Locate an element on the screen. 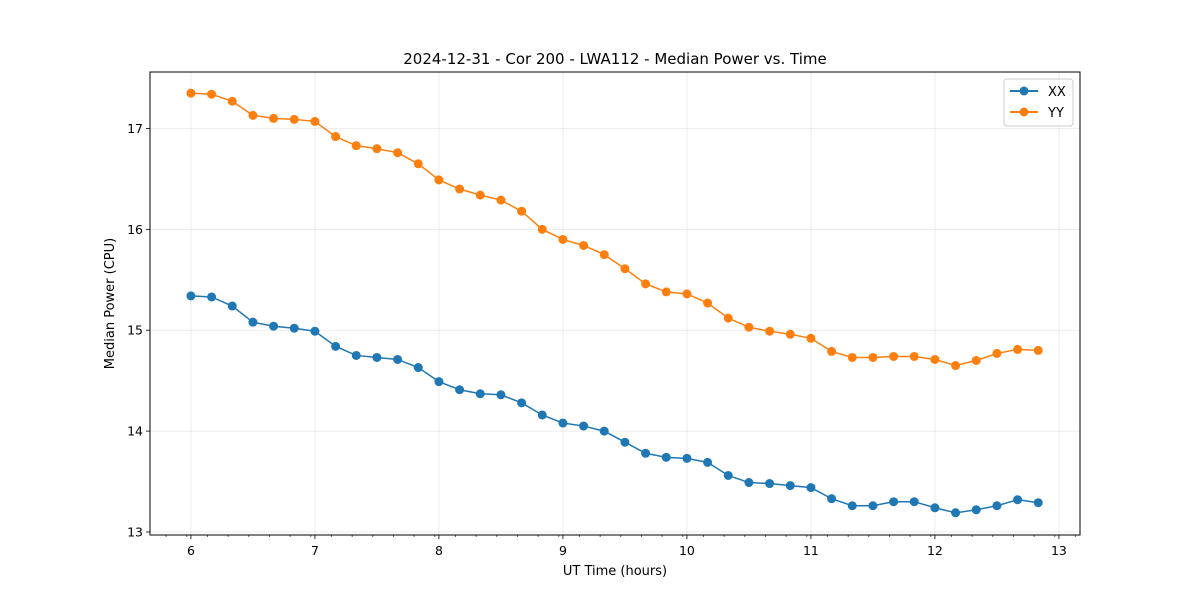 The height and width of the screenshot is (600, 1200). legend-label-yy: YY is located at coordinates (1055, 113).